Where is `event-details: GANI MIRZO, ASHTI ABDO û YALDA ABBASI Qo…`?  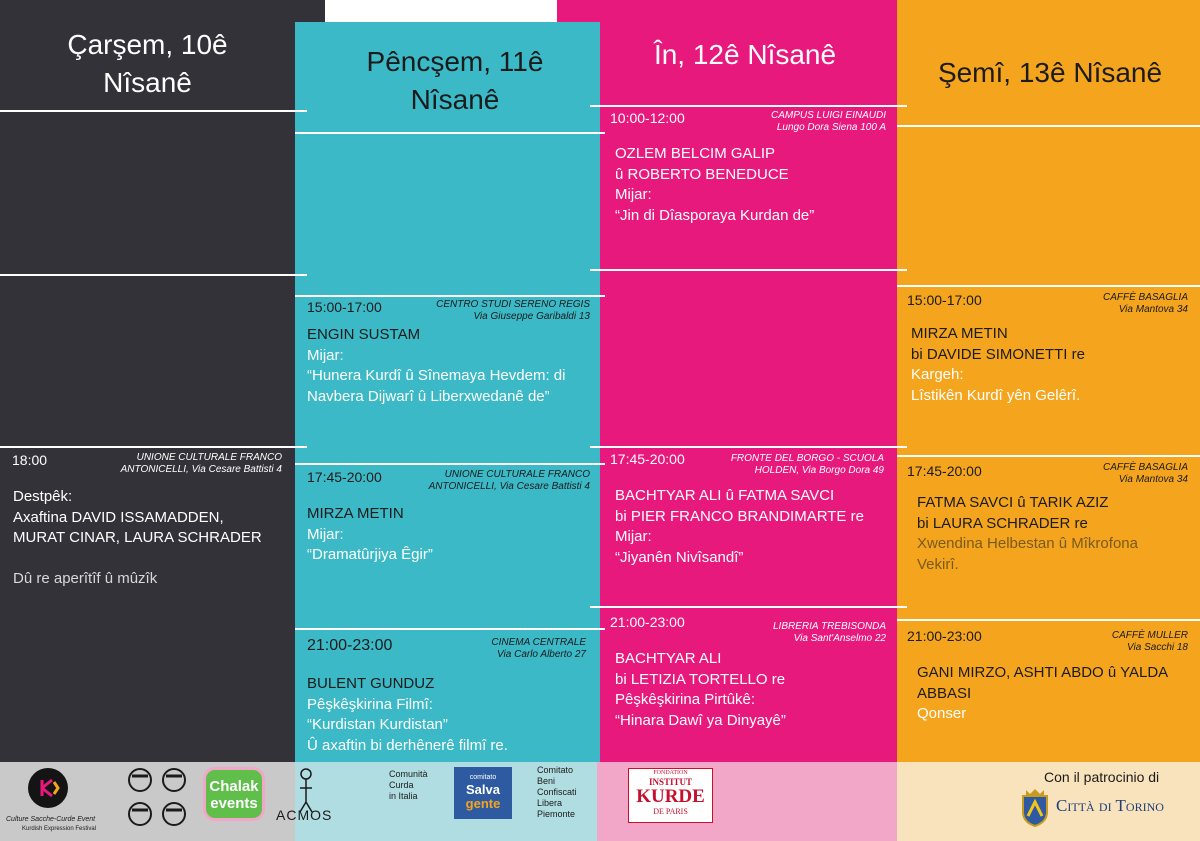 event-details: GANI MIRZO, ASHTI ABDO û YALDA ABBASI Qo… is located at coordinates (1043, 693).